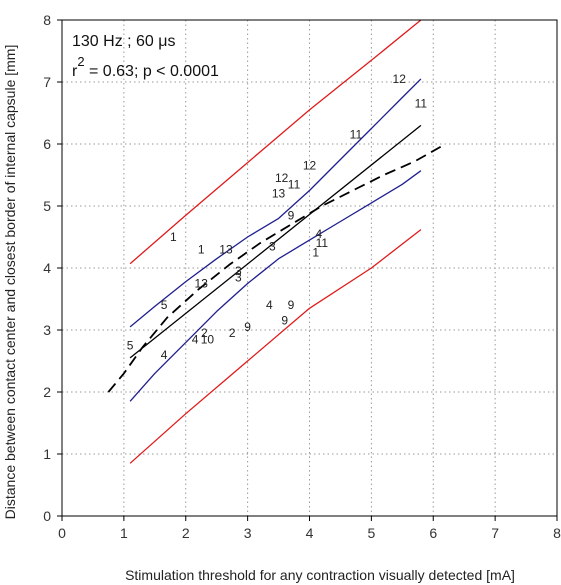 This screenshot has width=561, height=585. I want to click on x-tick-label: 5, so click(371, 533).